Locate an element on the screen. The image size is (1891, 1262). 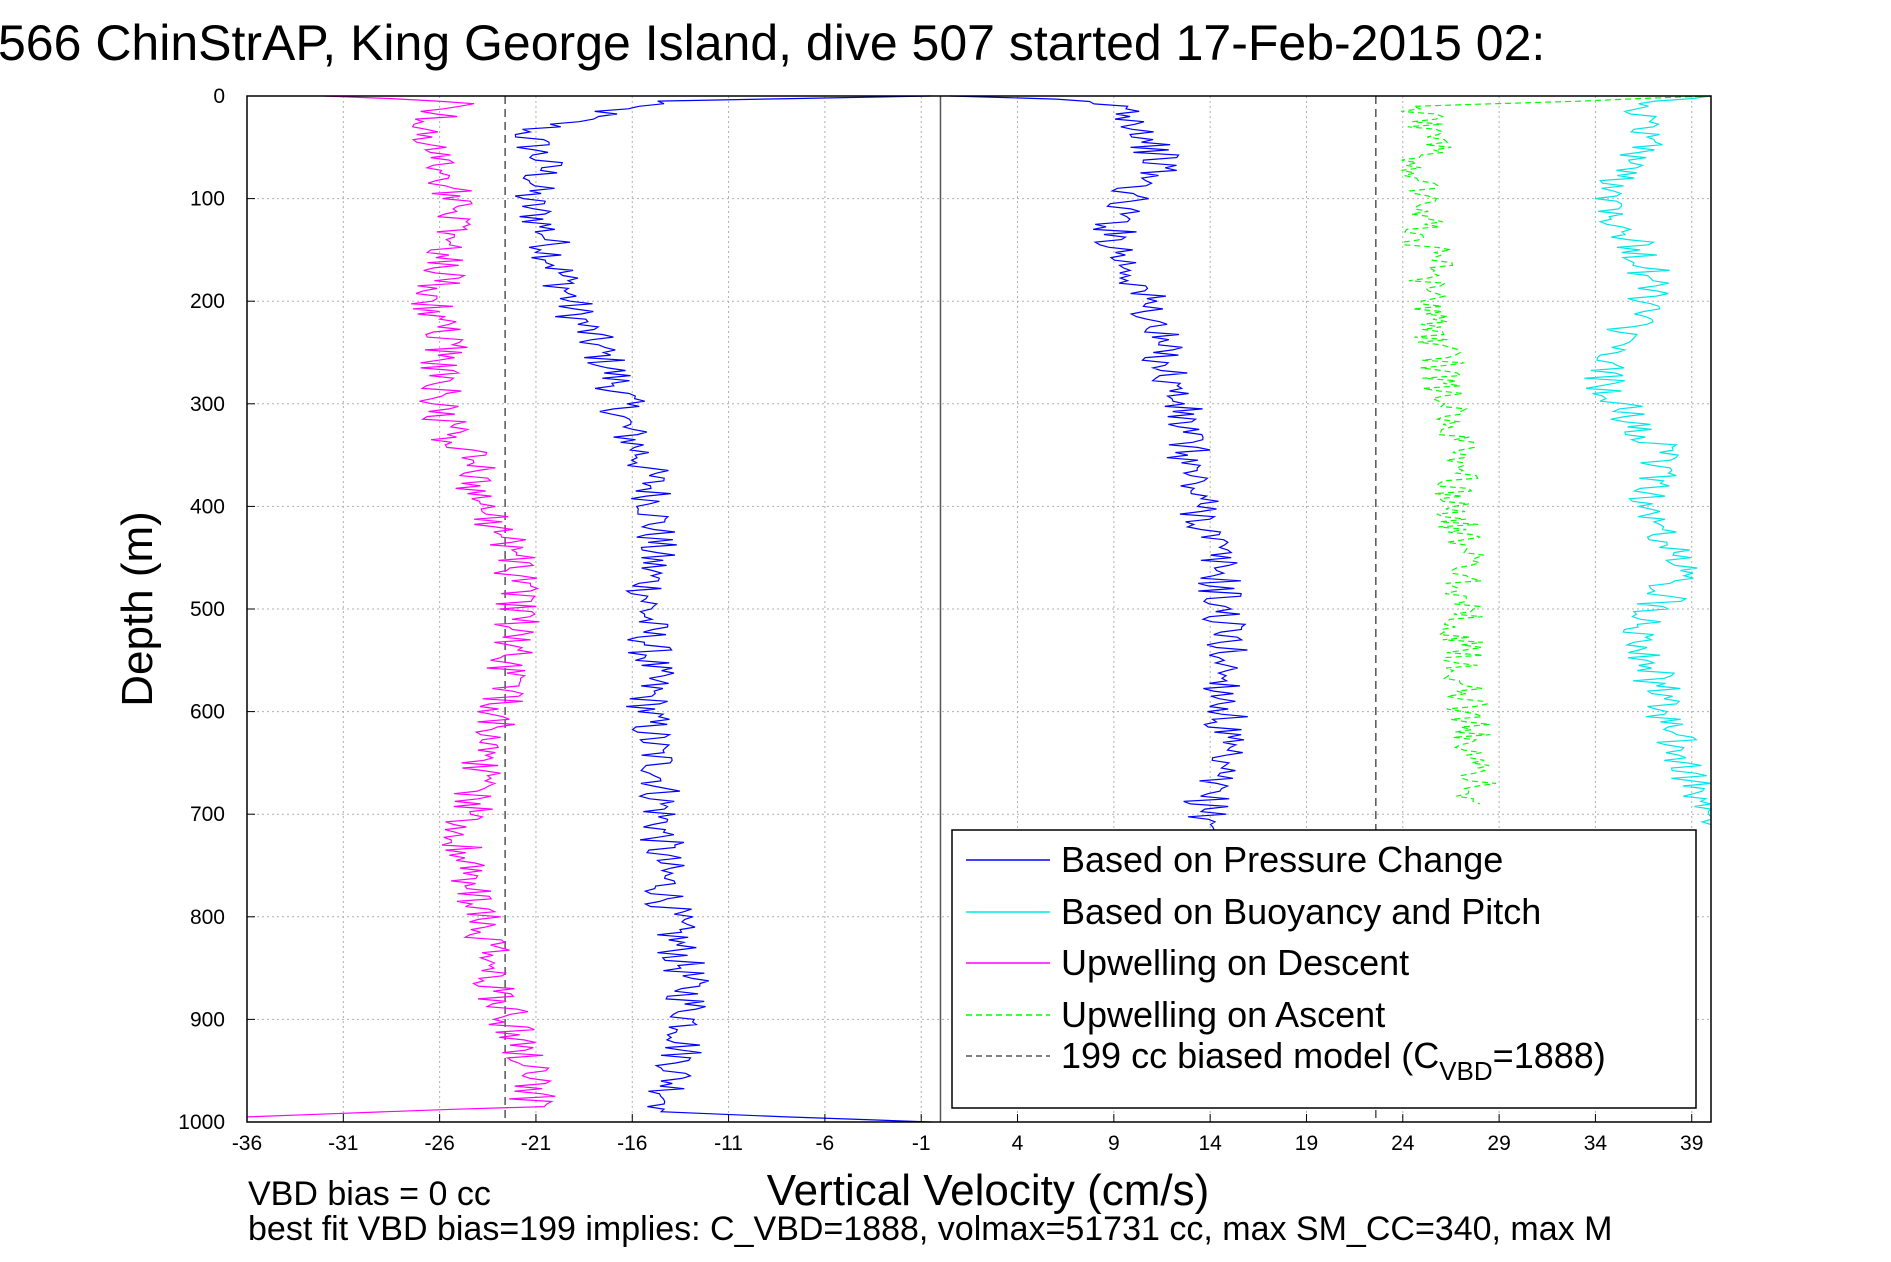
y-axis-label: Depth (m) is located at coordinates (137, 609).